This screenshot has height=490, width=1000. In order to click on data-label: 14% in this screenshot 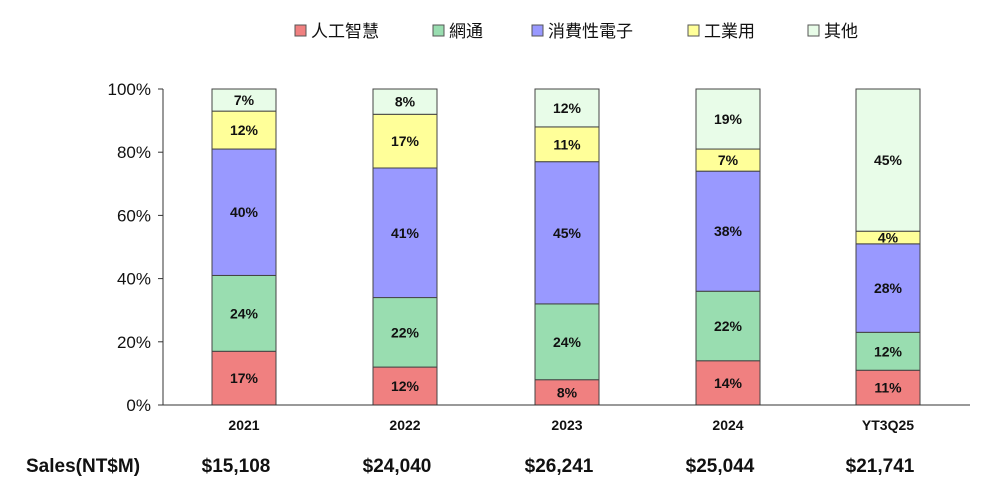, I will do `click(728, 383)`.